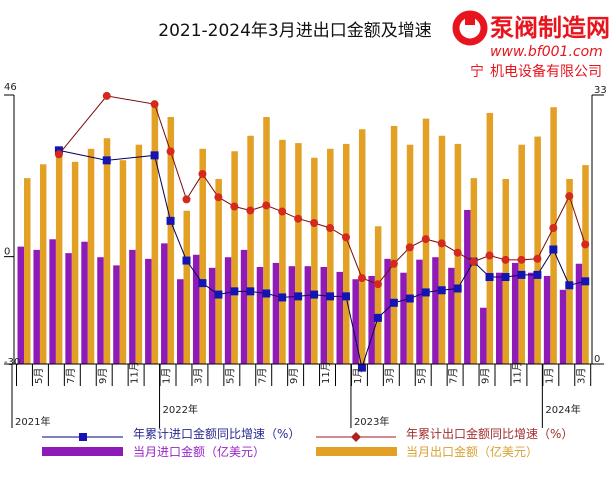 This screenshot has height=478, width=616. Describe the element at coordinates (371, 421) in the screenshot. I see `year-label: 2023年` at that location.